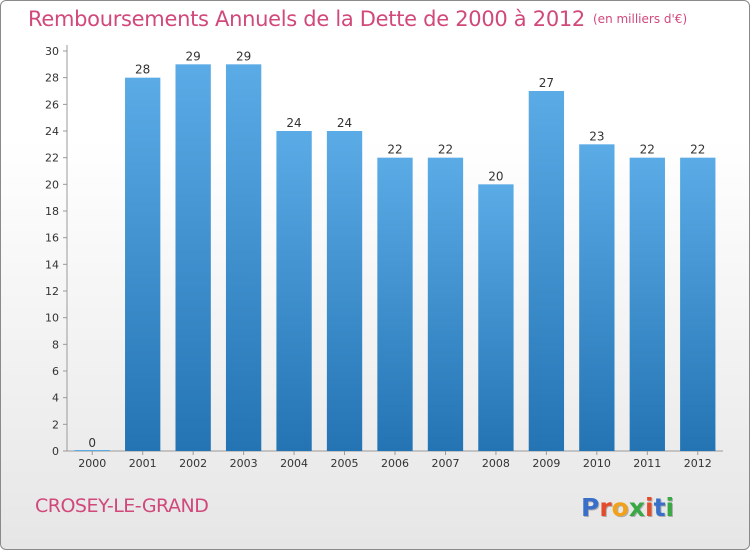  What do you see at coordinates (52, 318) in the screenshot?
I see `y-tick-label: 10` at bounding box center [52, 318].